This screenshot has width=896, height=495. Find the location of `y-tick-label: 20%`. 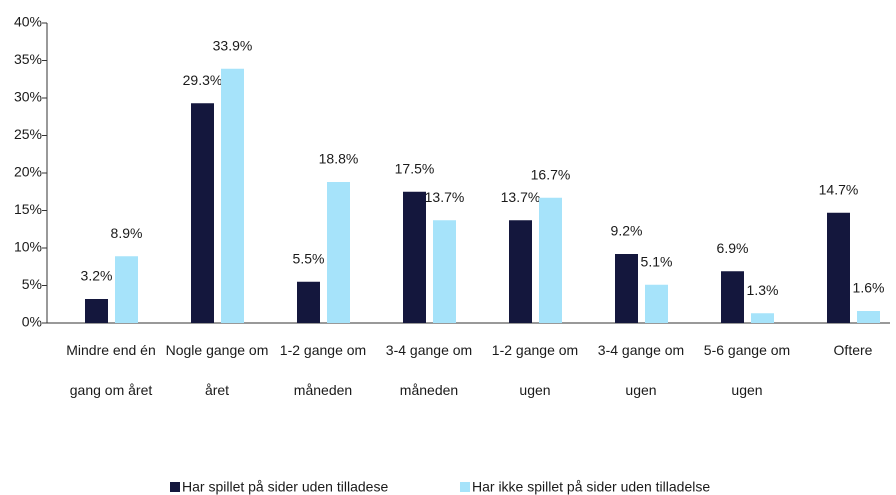

y-tick-label: 20% is located at coordinates (28, 172).